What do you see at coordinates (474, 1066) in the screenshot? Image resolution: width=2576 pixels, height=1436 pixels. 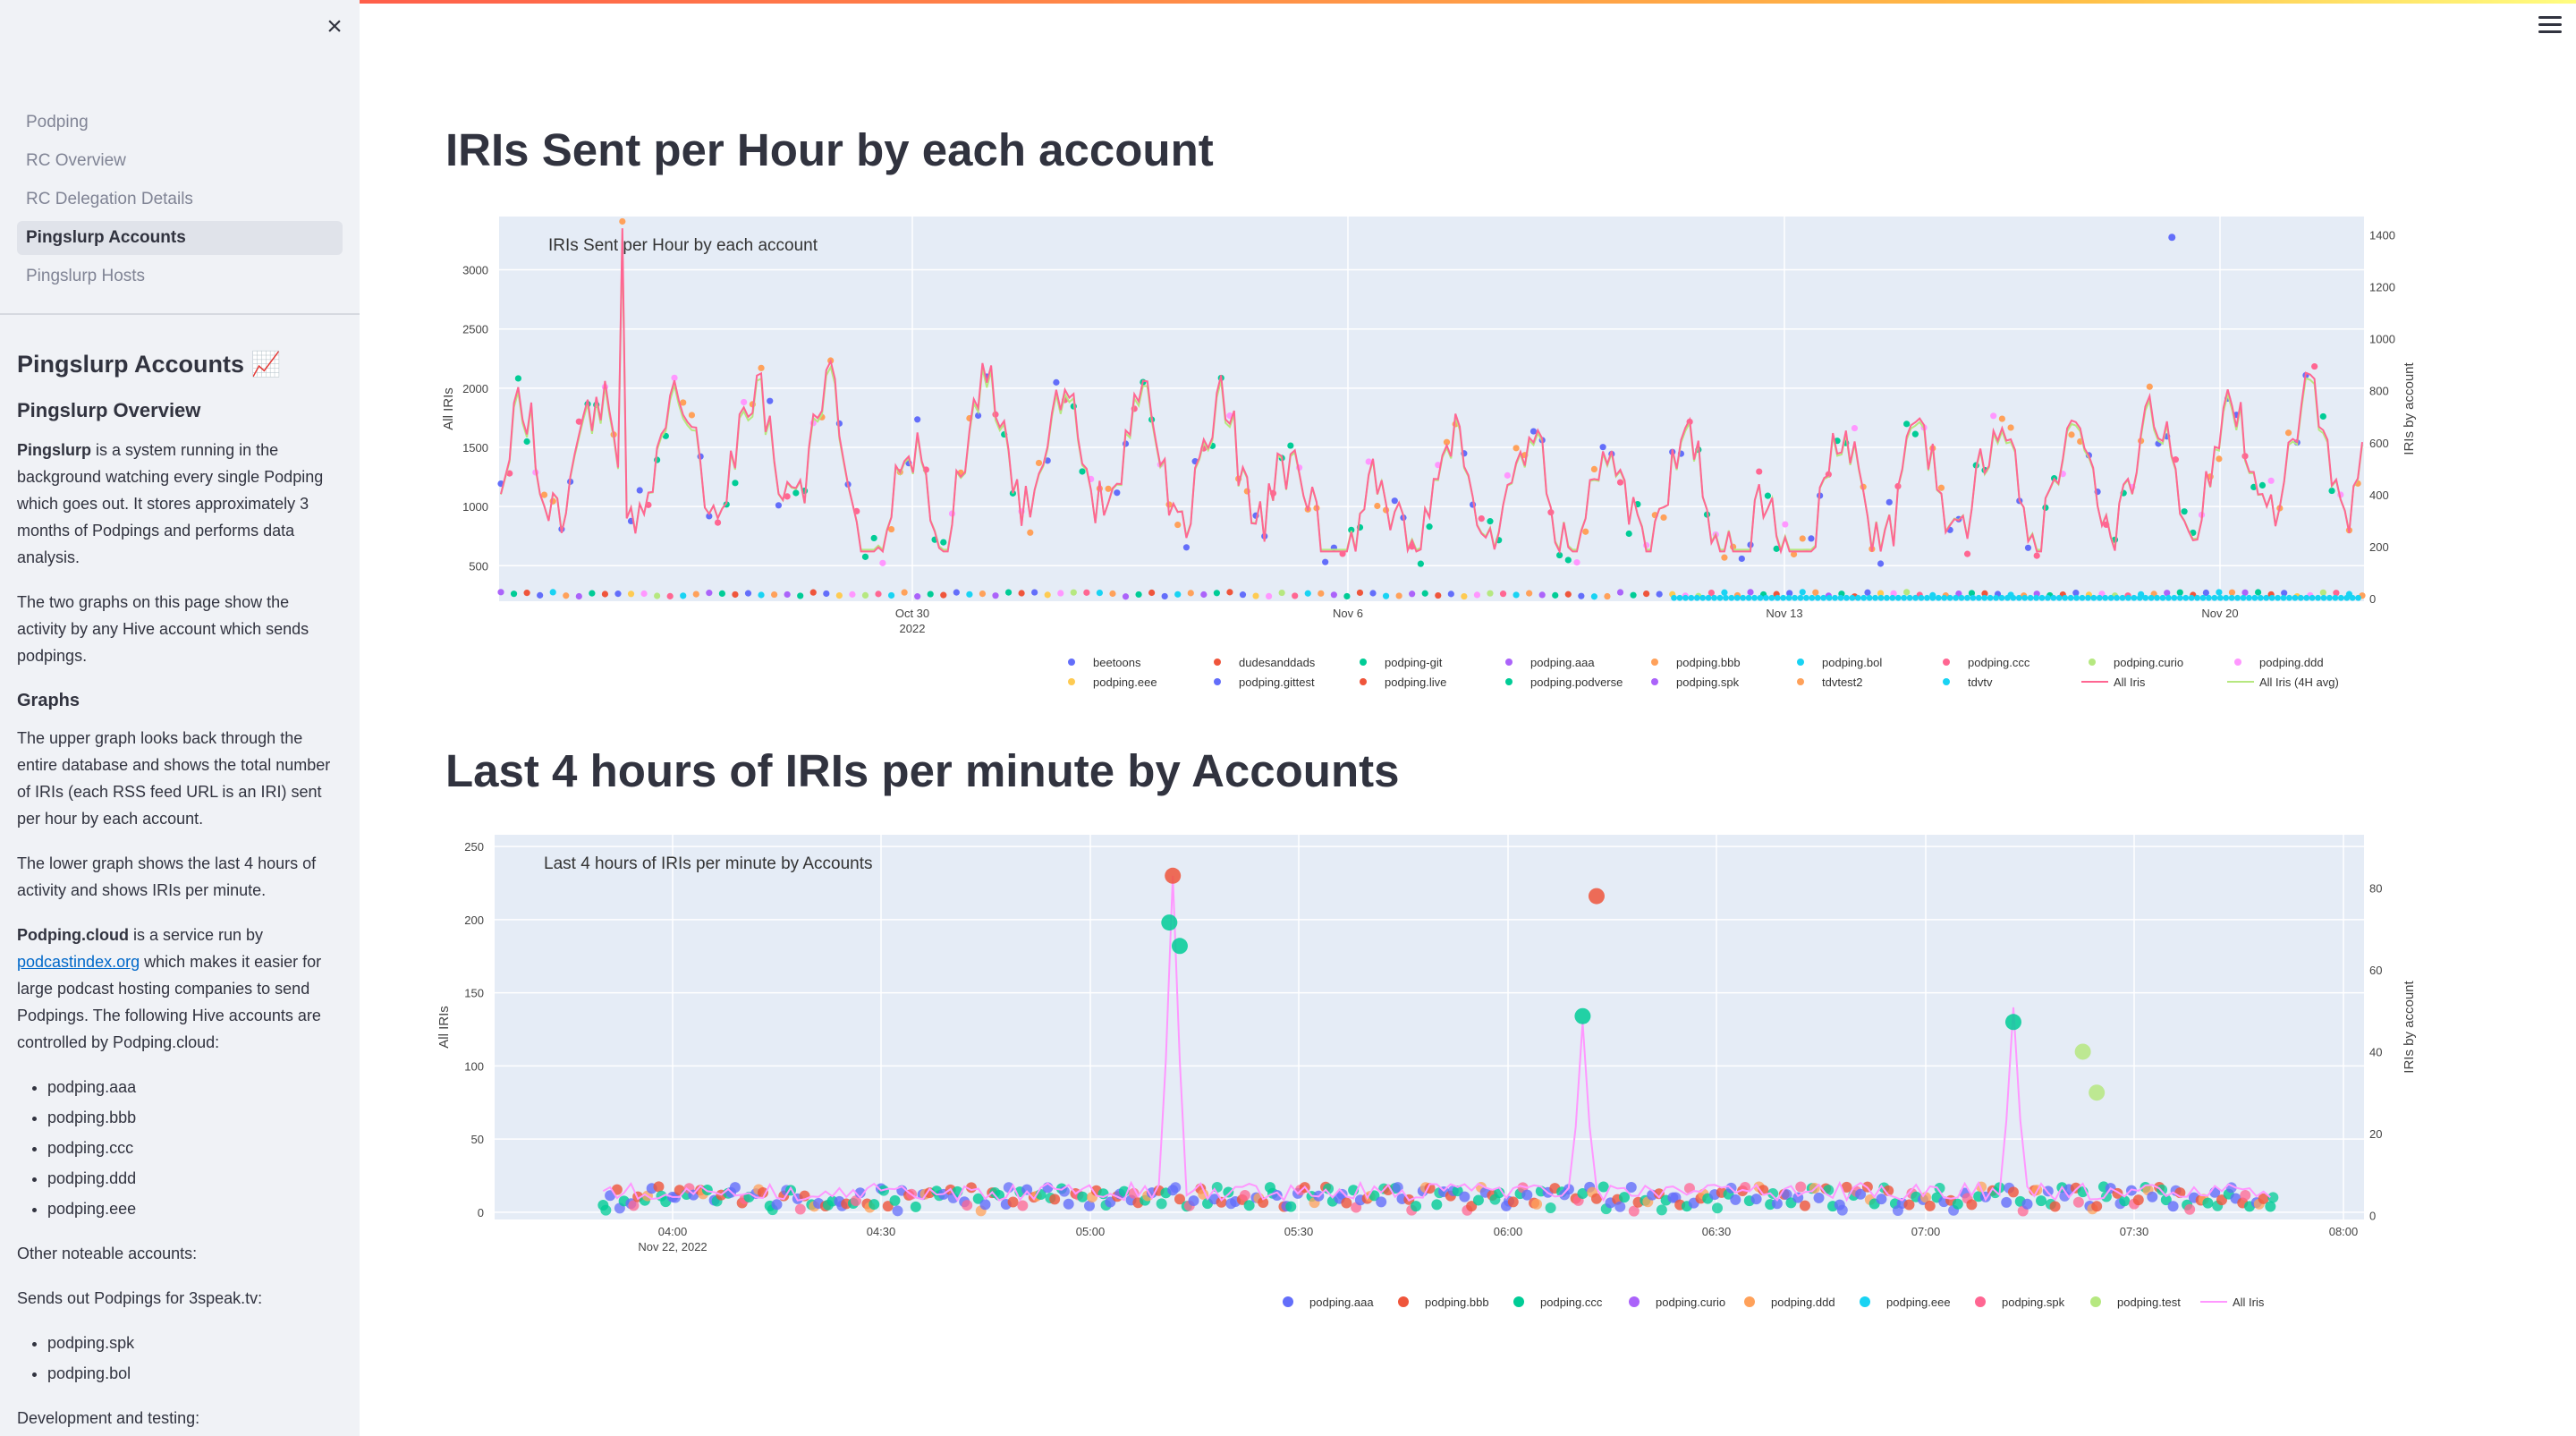 I see `y-tick-label: 100` at bounding box center [474, 1066].